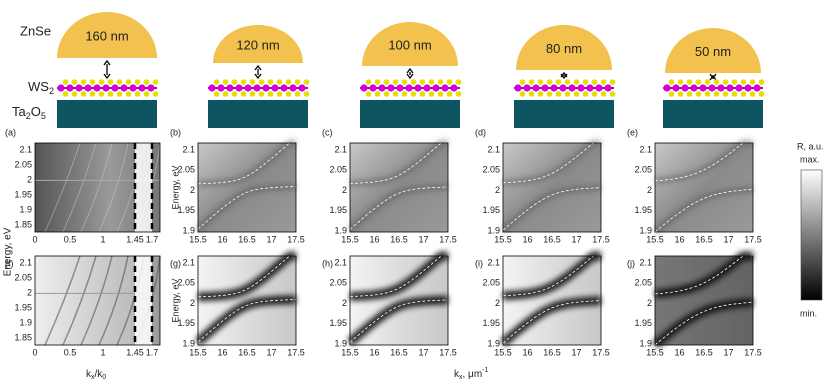 Image resolution: width=830 pixels, height=385 pixels. Describe the element at coordinates (808, 313) in the screenshot. I see `colorbar-label: min.` at that location.